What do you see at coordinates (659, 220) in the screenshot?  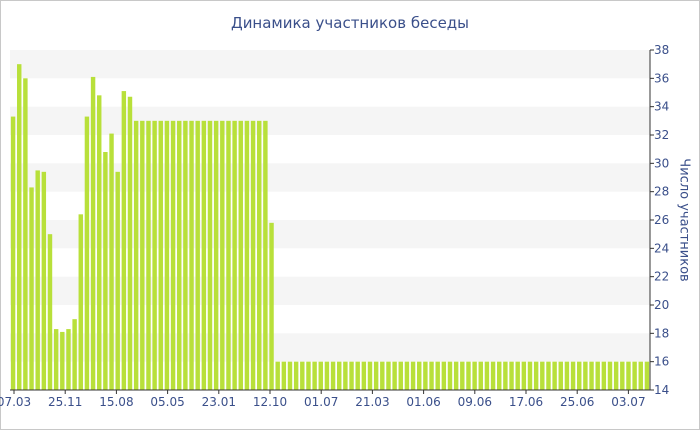 I see `y-ticks: 14 16 18 20 22 24 26 28 30 32 34 36 38` at bounding box center [659, 220].